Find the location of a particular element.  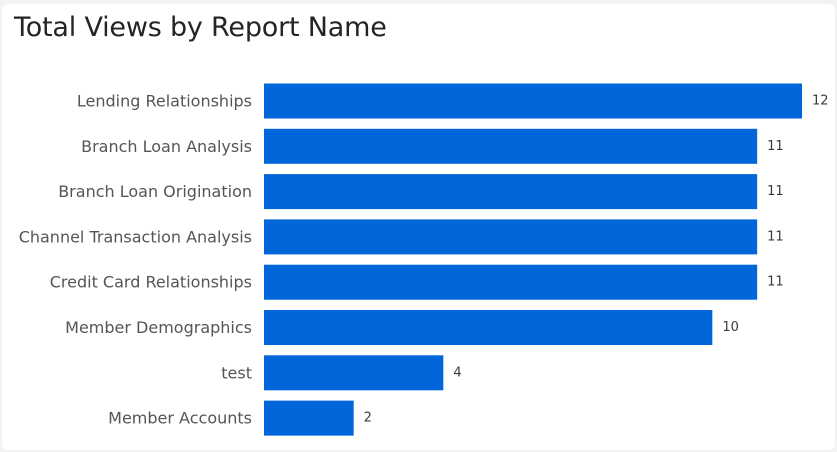

category-label: test is located at coordinates (236, 372).